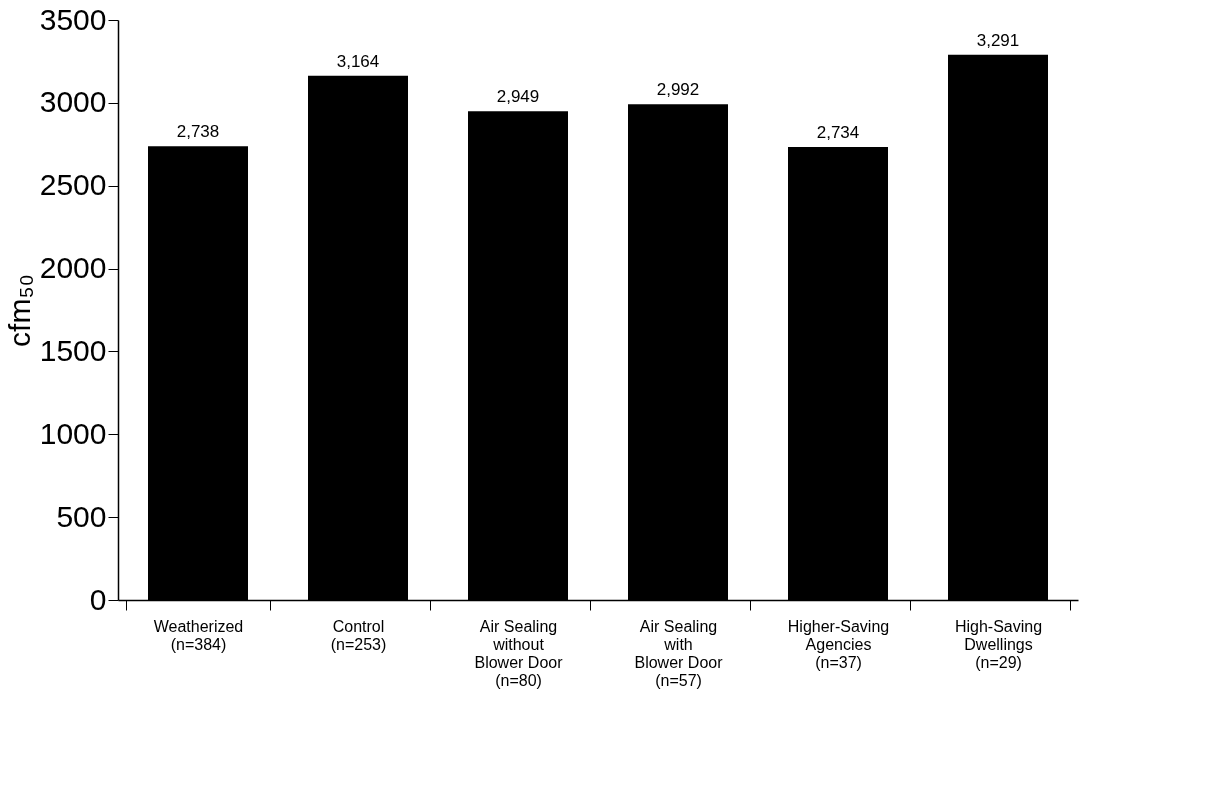 This screenshot has width=1214, height=810. What do you see at coordinates (73, 19) in the screenshot?
I see `y-tick-label: 3500` at bounding box center [73, 19].